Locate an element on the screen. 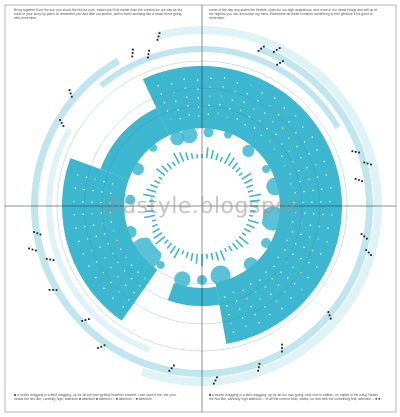 The height and width of the screenshot is (417, 400). outer-ring-segment is located at coordinates (220, 87).